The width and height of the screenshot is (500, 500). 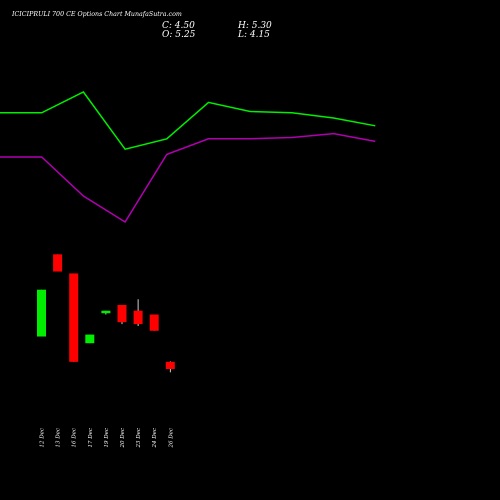 What do you see at coordinates (139, 438) in the screenshot?
I see `x-tick-label: 23 Dec` at bounding box center [139, 438].